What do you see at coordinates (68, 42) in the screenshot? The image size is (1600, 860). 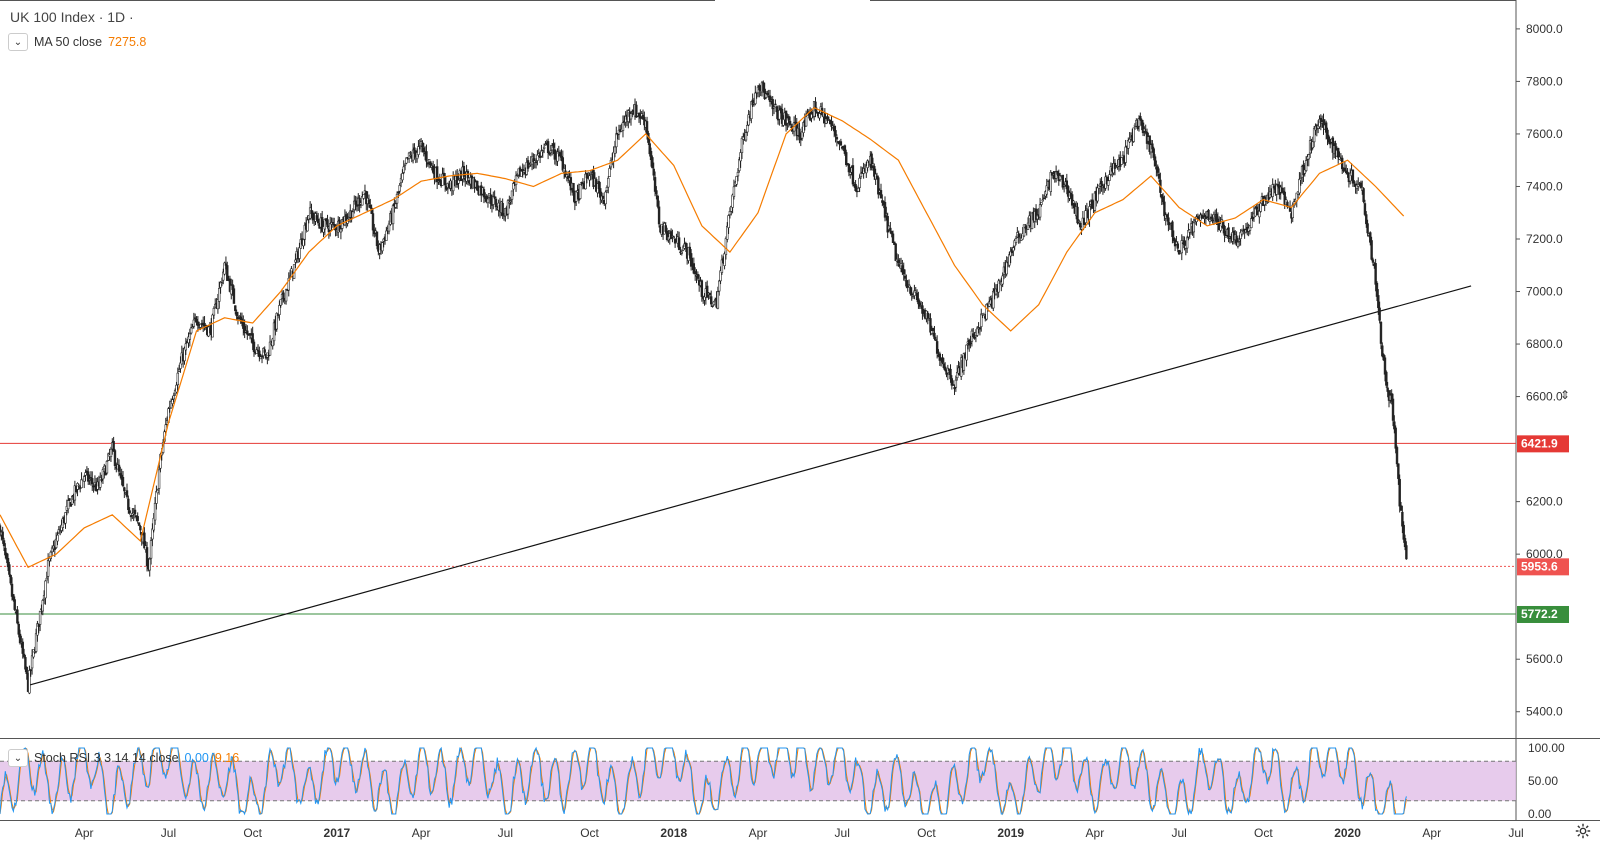 I see `ma-label: MA 50 close` at bounding box center [68, 42].